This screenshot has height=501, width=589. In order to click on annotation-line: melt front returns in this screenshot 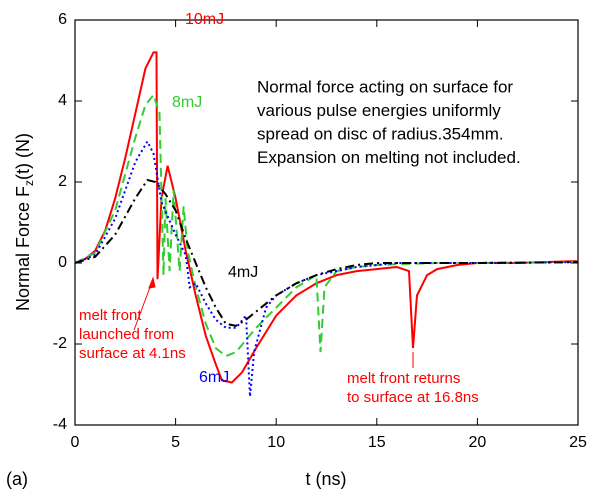, I will do `click(403, 378)`.